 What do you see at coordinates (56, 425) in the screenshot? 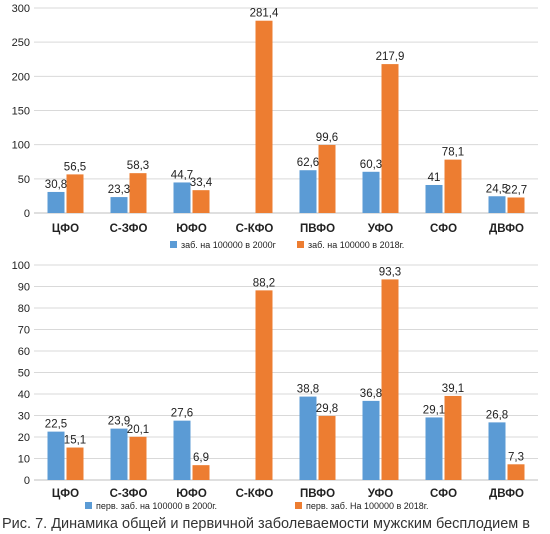
I see `primary-data-label: 22,5` at bounding box center [56, 425].